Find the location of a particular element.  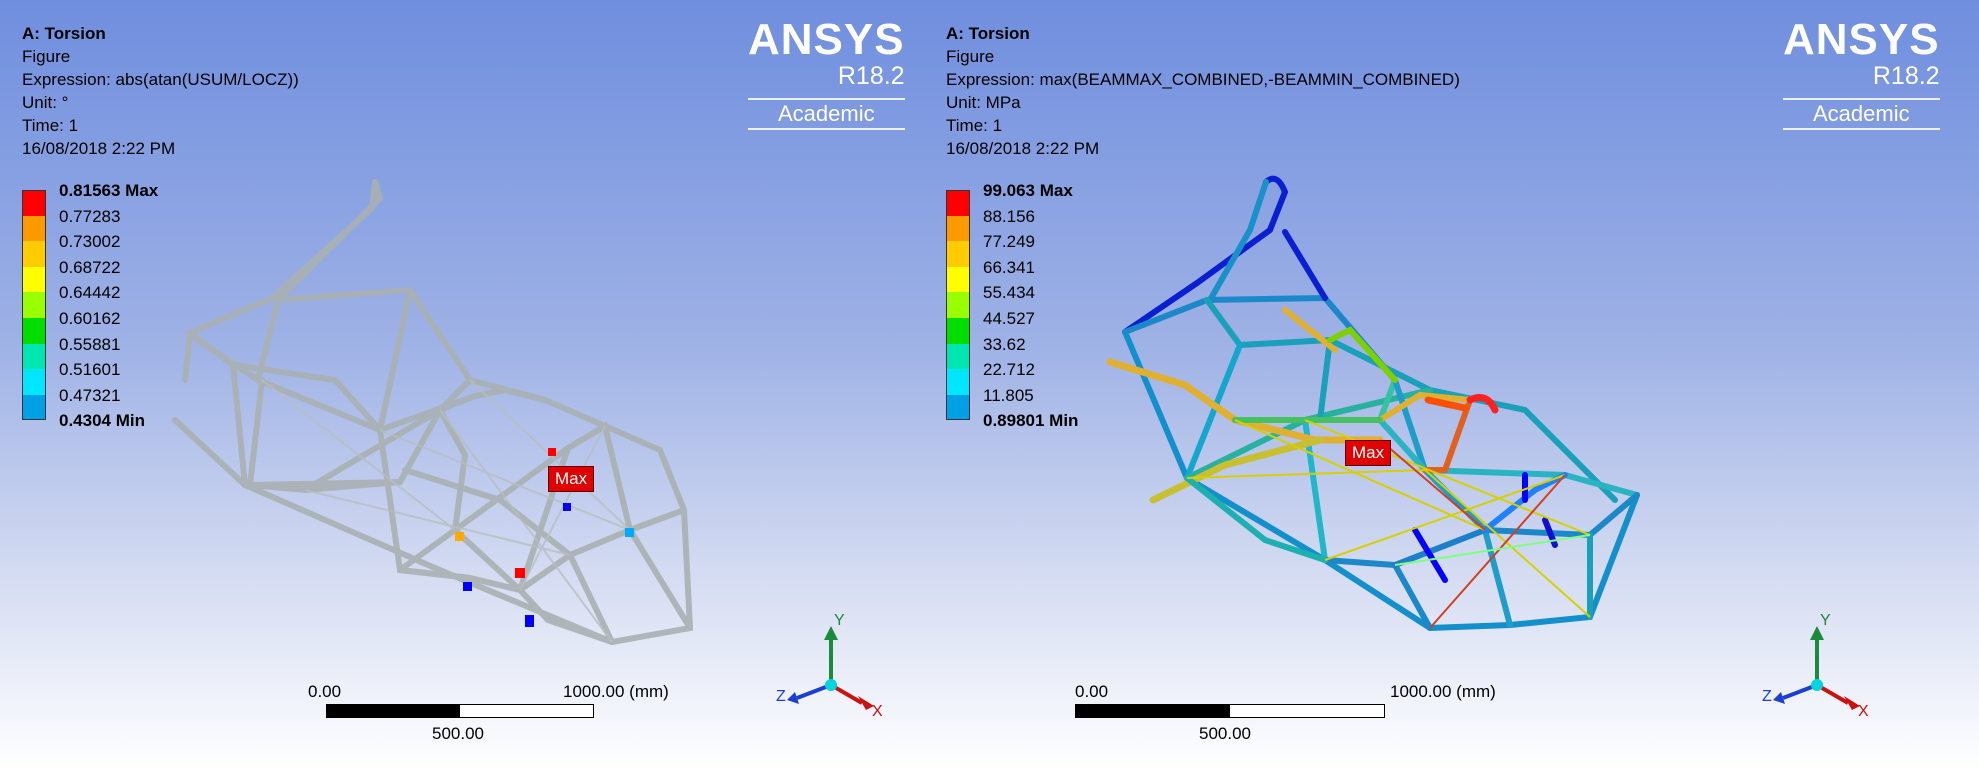

left-max-probe: Max is located at coordinates (571, 479).